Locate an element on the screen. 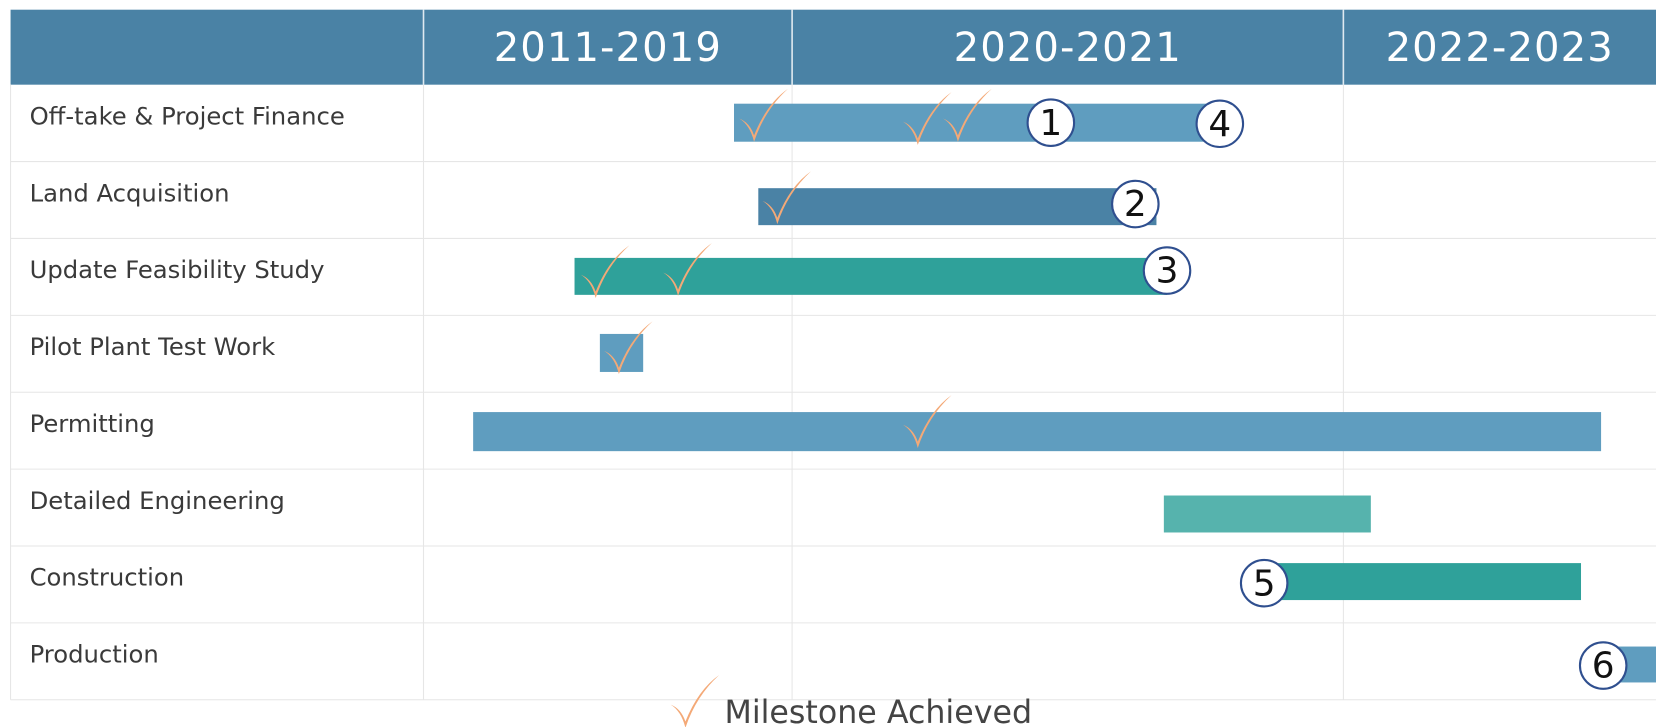 This screenshot has width=1656, height=727. task-label: Off-take & Project Finance is located at coordinates (187, 115).